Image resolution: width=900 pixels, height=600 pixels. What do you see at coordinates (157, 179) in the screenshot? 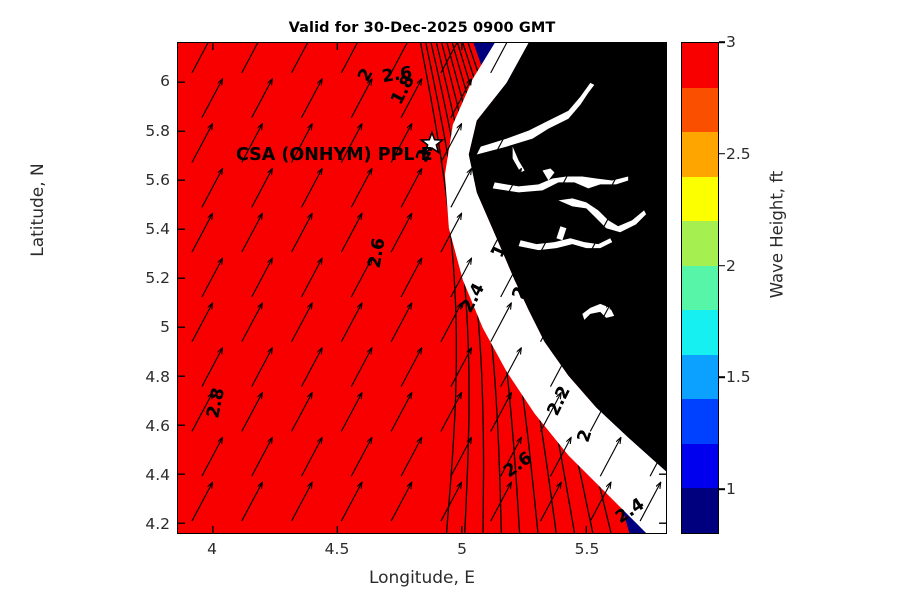
I see `y-tick-label: 5.6` at bounding box center [157, 179].